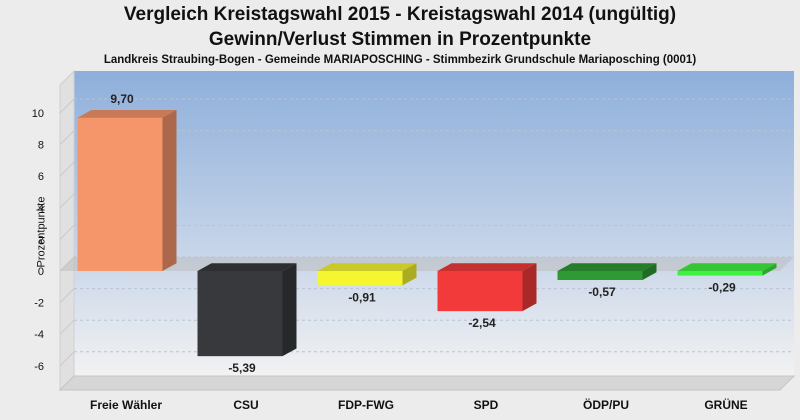 Image resolution: width=800 pixels, height=420 pixels. I want to click on y-tick-label: -6, so click(39, 367).